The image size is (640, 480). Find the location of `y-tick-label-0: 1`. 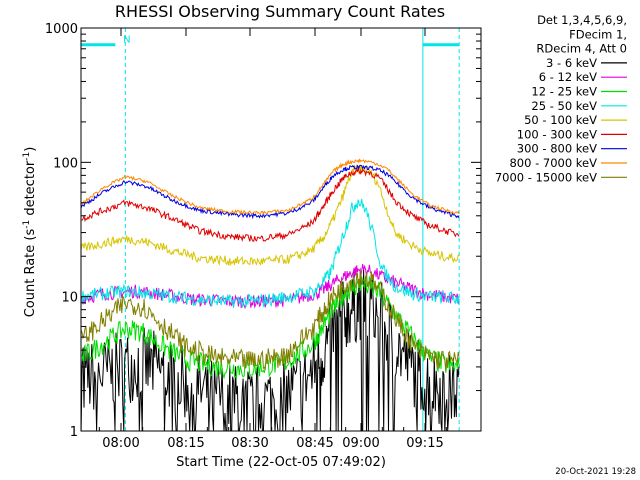

y-tick-label-0: 1 is located at coordinates (74, 432).